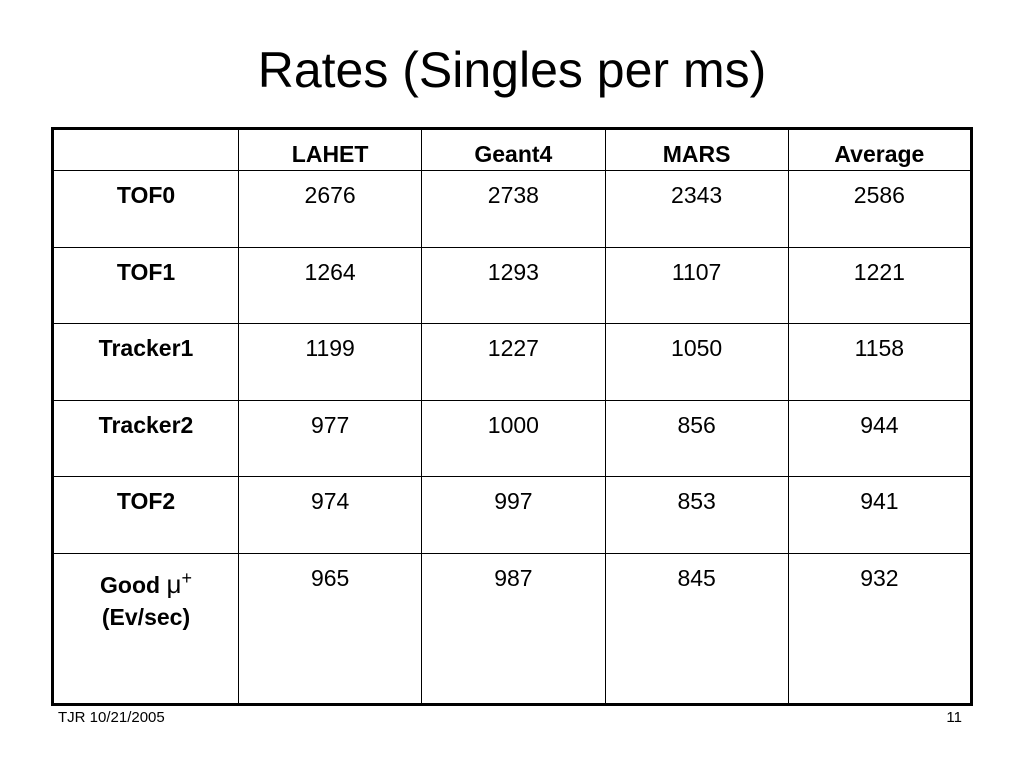  Describe the element at coordinates (880, 285) in the screenshot. I see `table-cell: 1221` at that location.